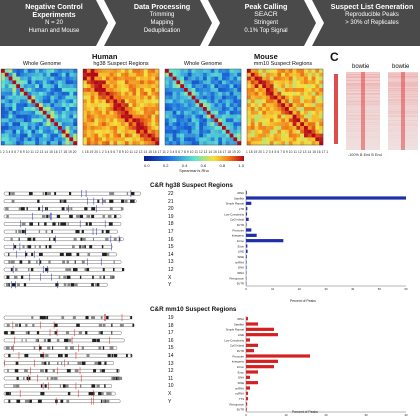  I want to click on chromosome-label: 11, so click(171, 378).